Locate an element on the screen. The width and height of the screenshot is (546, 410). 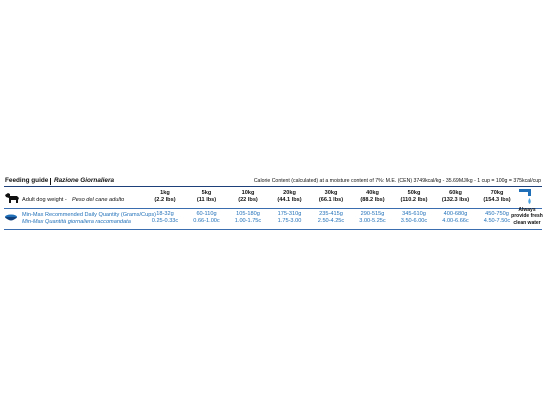
weight-label: Adult dog weight - is located at coordinates (44, 200).